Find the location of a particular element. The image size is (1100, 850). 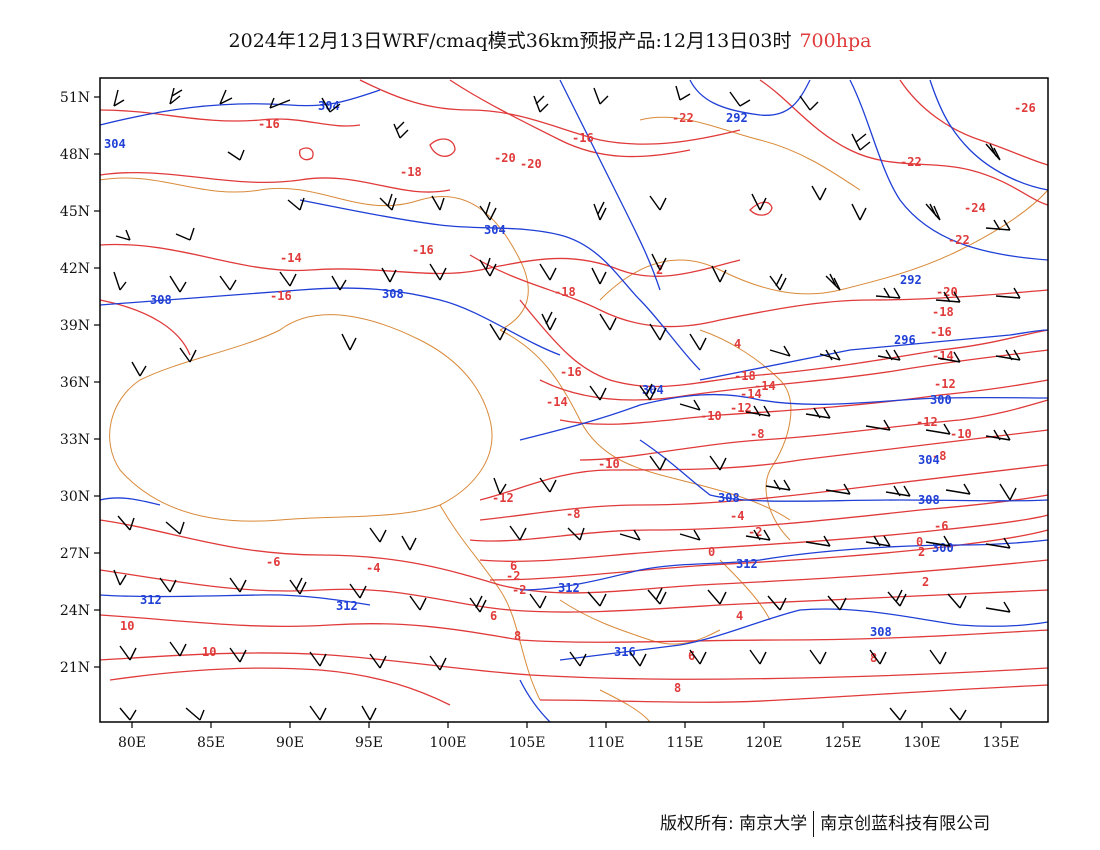

longitude-axis is located at coordinates (566, 725).